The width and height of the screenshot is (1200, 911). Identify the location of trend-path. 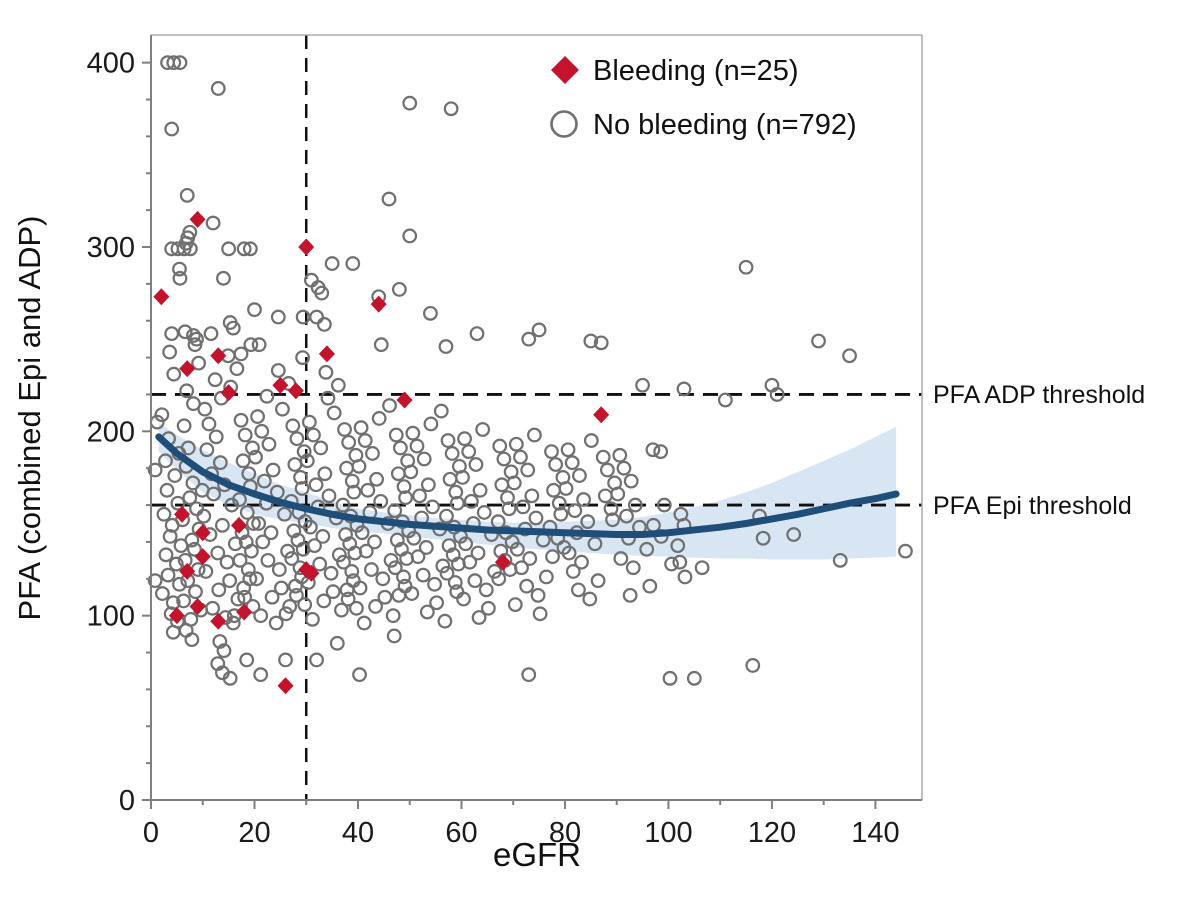
(527, 486).